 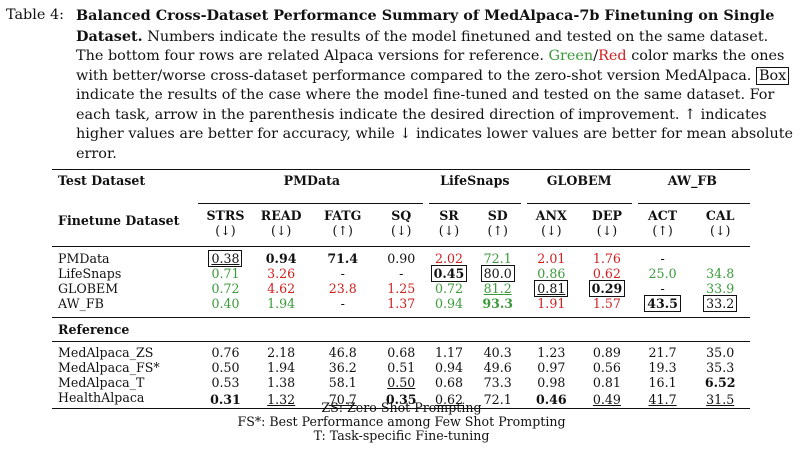 What do you see at coordinates (281, 382) in the screenshot?
I see `cell: 1.38` at bounding box center [281, 382].